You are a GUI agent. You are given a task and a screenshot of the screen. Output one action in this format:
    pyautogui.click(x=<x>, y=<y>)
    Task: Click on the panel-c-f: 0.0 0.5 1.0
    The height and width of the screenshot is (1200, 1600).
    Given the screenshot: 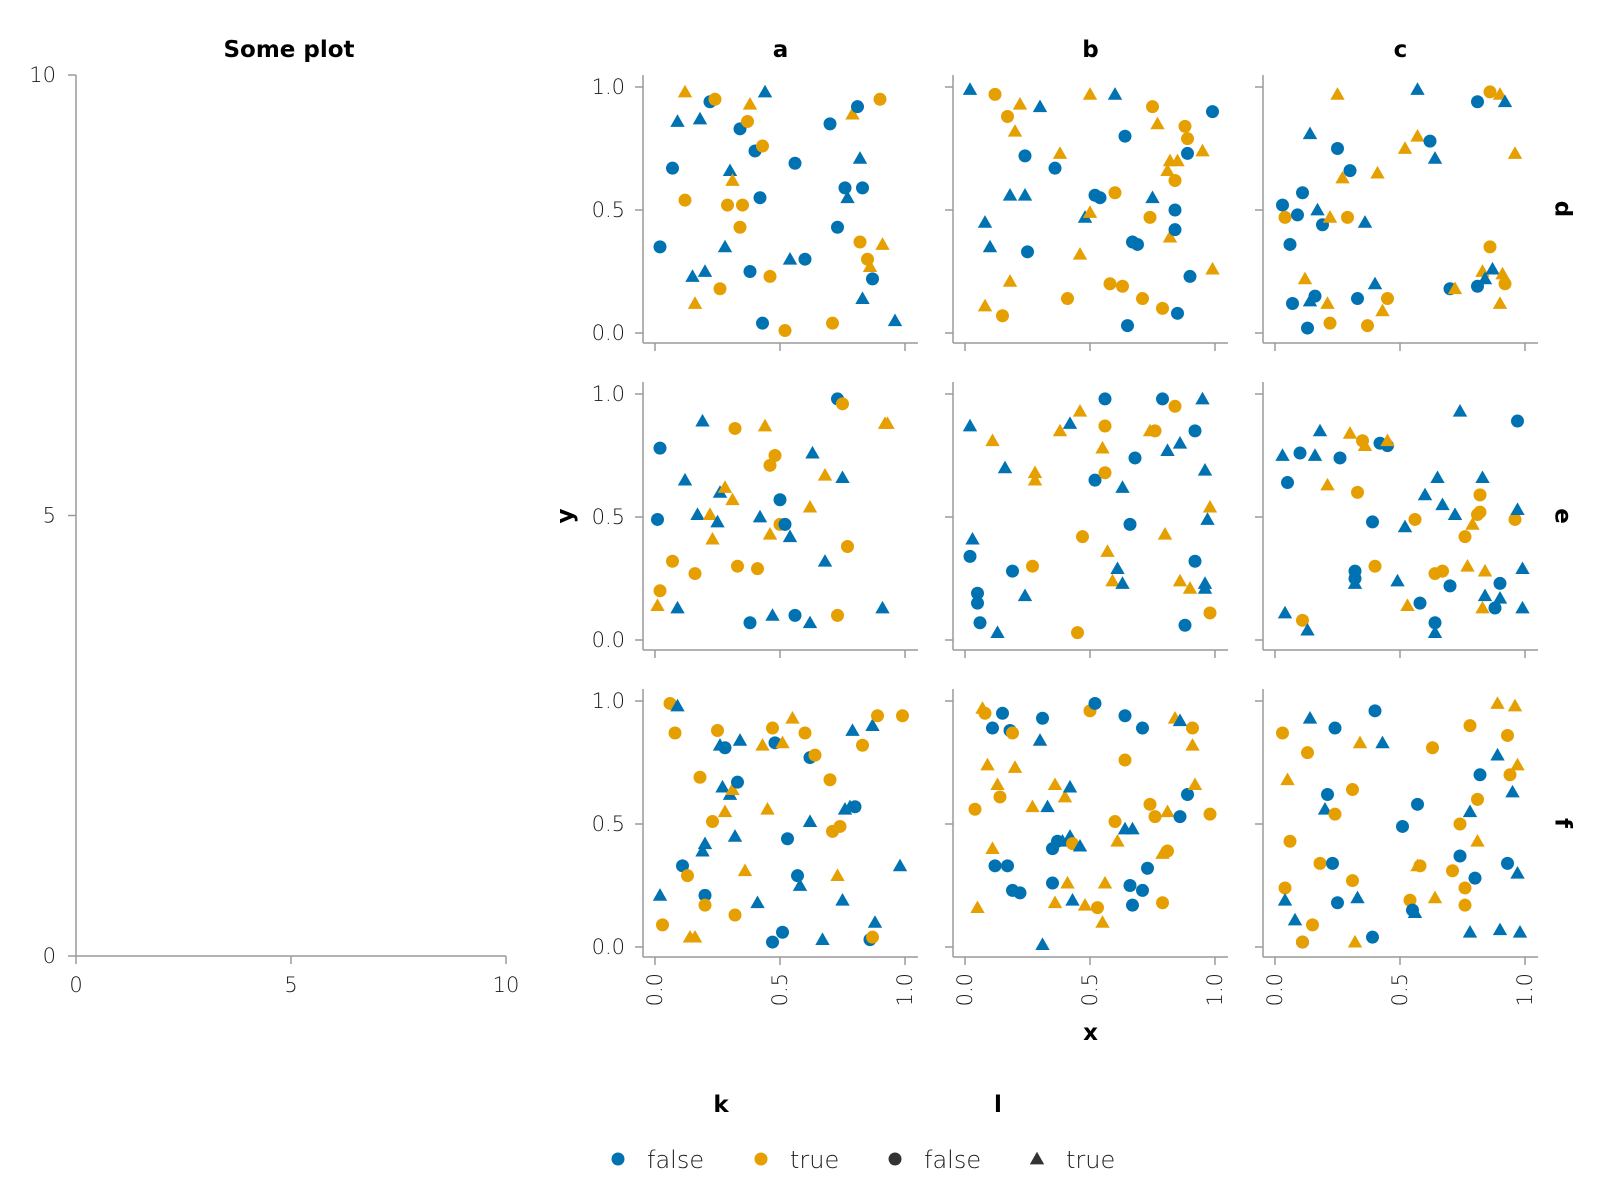 What is the action you would take?
    pyautogui.click(x=1396, y=847)
    